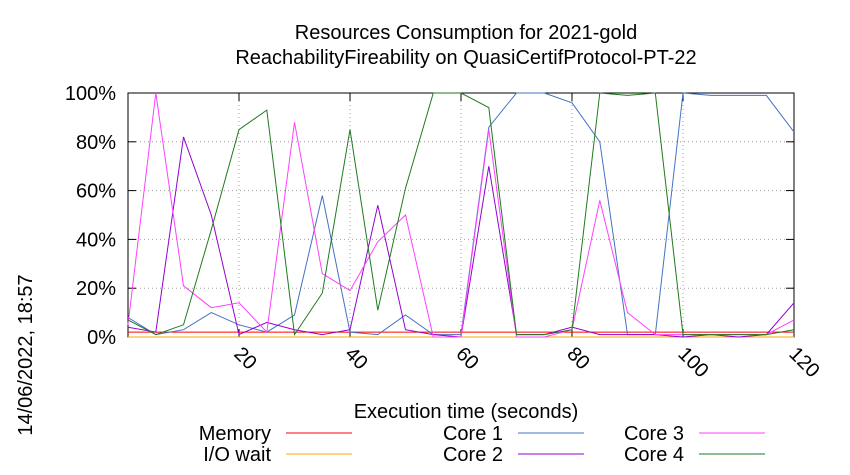 The width and height of the screenshot is (850, 475). What do you see at coordinates (26, 354) in the screenshot?
I see `timestamp-label: 14/06/2022, 18:57` at bounding box center [26, 354].